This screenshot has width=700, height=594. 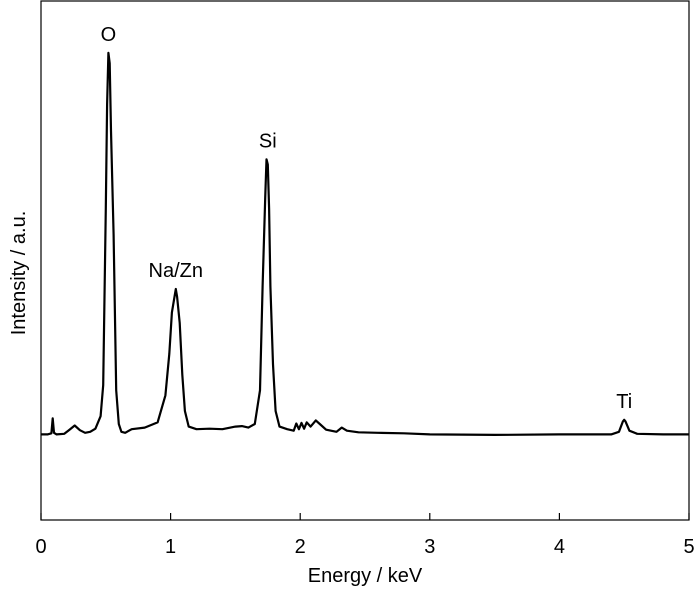 What do you see at coordinates (559, 547) in the screenshot?
I see `x-tick-label-4: 4` at bounding box center [559, 547].